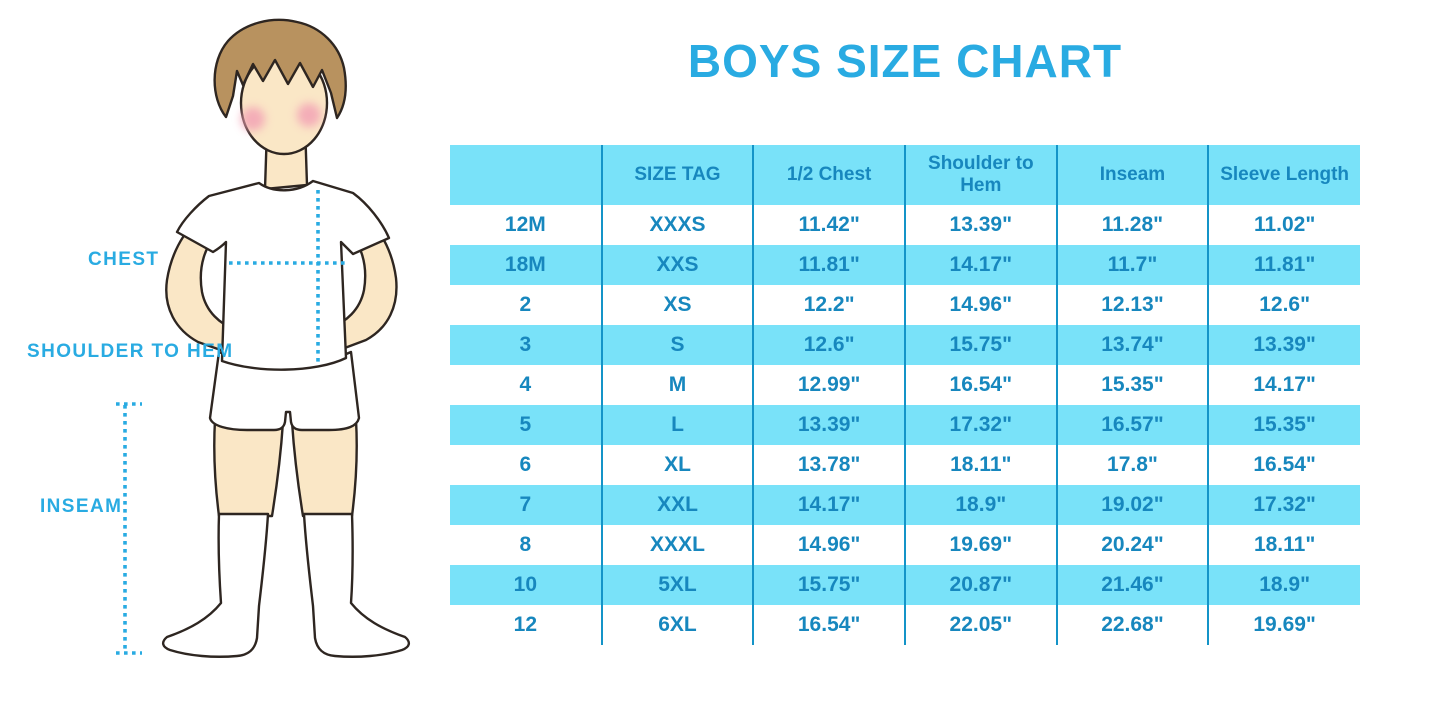  What do you see at coordinates (677, 225) in the screenshot?
I see `measurement-cell: XXXS` at bounding box center [677, 225].